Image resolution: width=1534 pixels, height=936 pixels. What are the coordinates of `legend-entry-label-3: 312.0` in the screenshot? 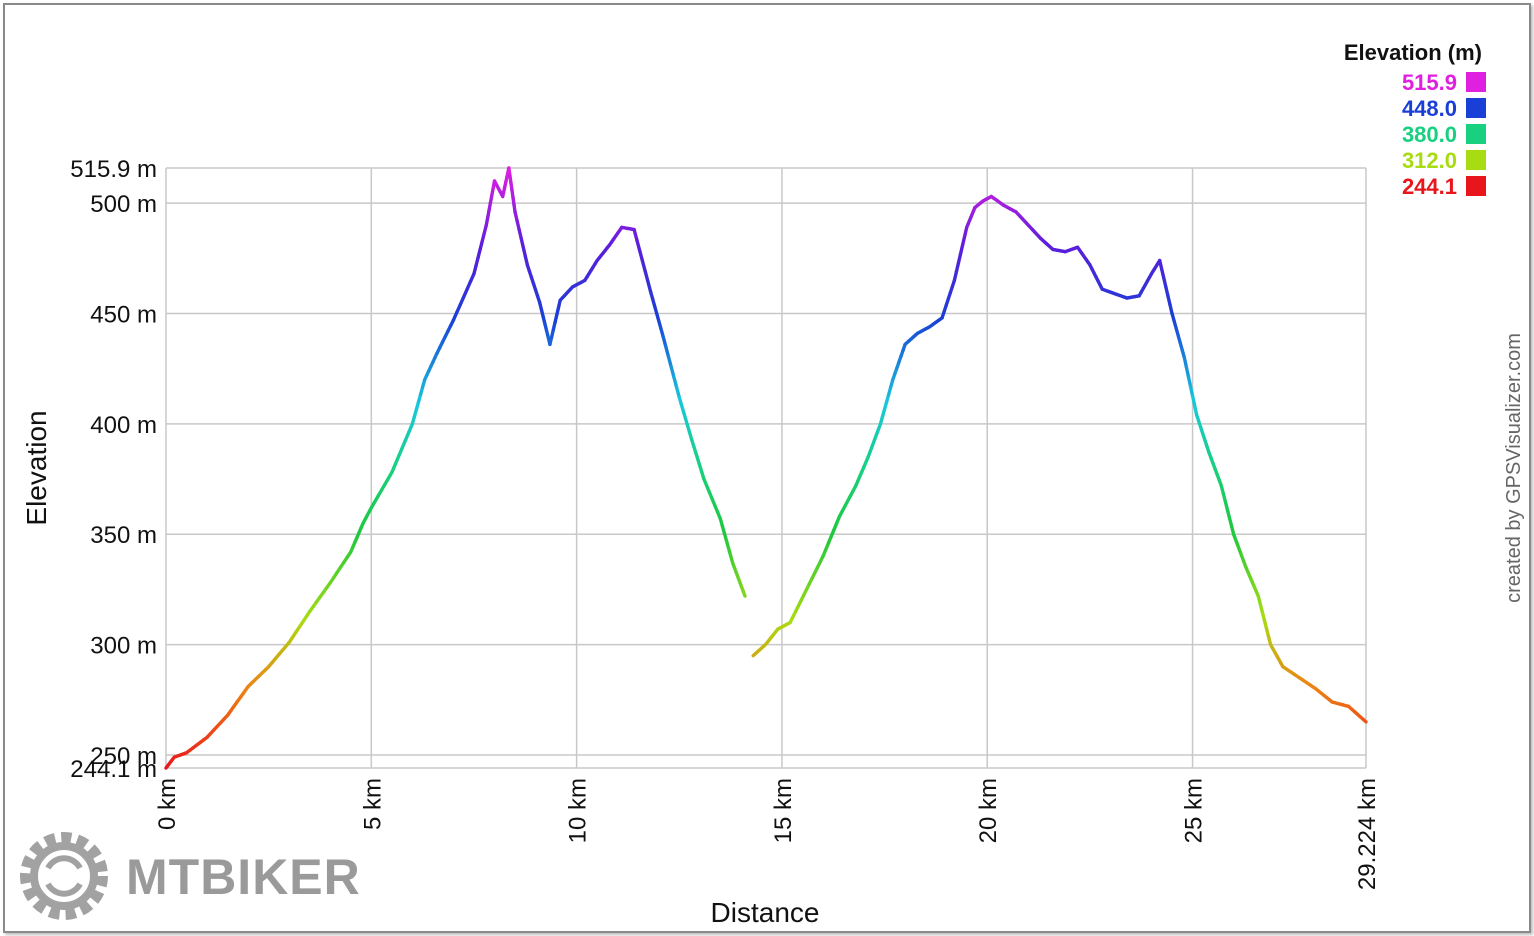 It's located at (1429, 160).